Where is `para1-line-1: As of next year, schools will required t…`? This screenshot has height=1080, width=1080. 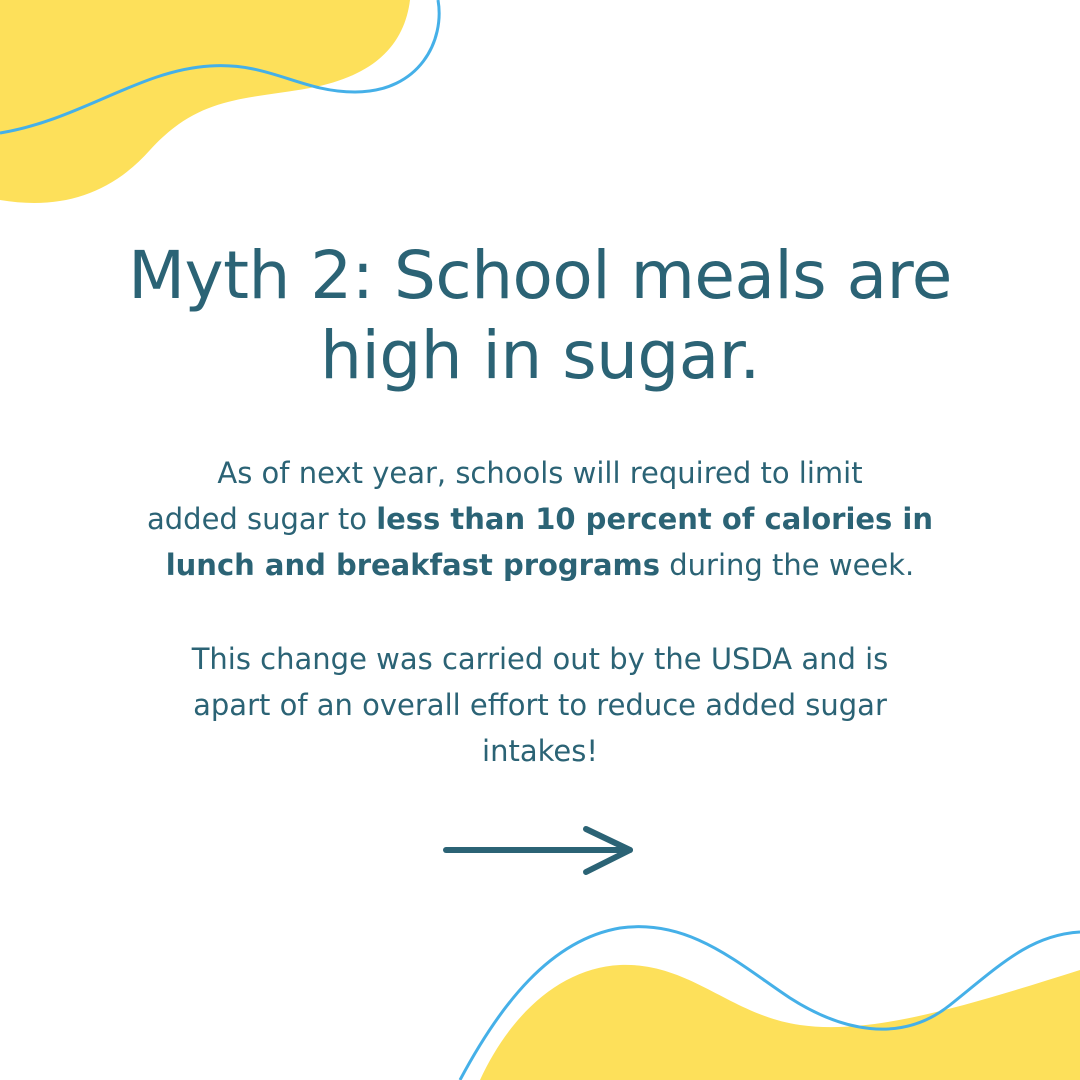
para1-line-1: As of next year, schools will required t… is located at coordinates (540, 473).